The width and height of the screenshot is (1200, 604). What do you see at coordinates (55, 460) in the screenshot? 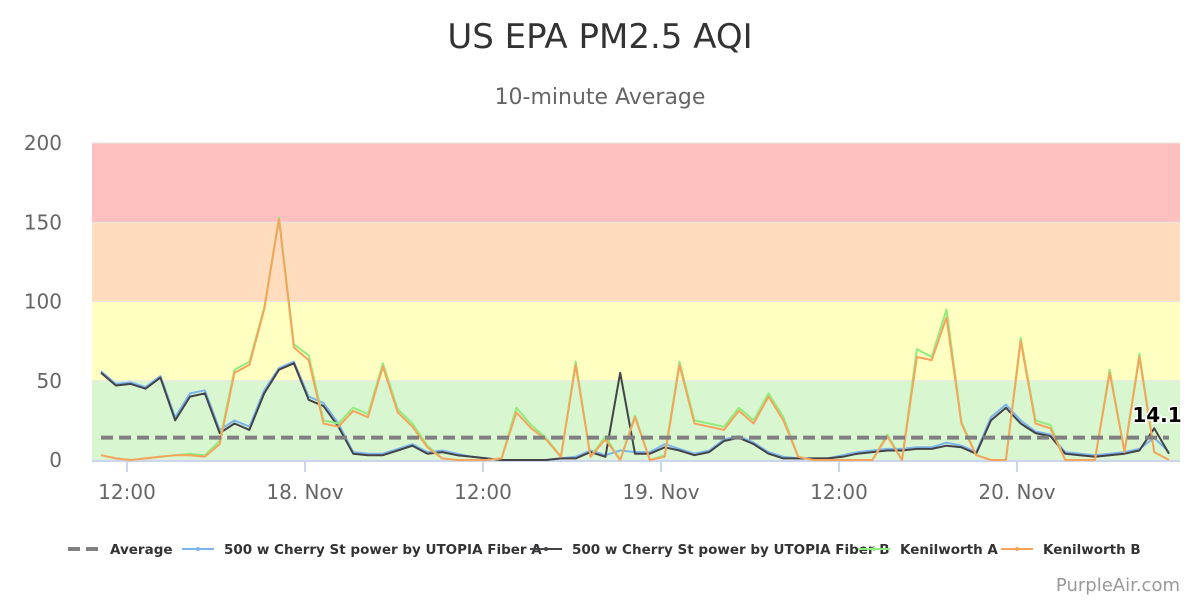
I see `y-tick-label: 0` at bounding box center [55, 460].